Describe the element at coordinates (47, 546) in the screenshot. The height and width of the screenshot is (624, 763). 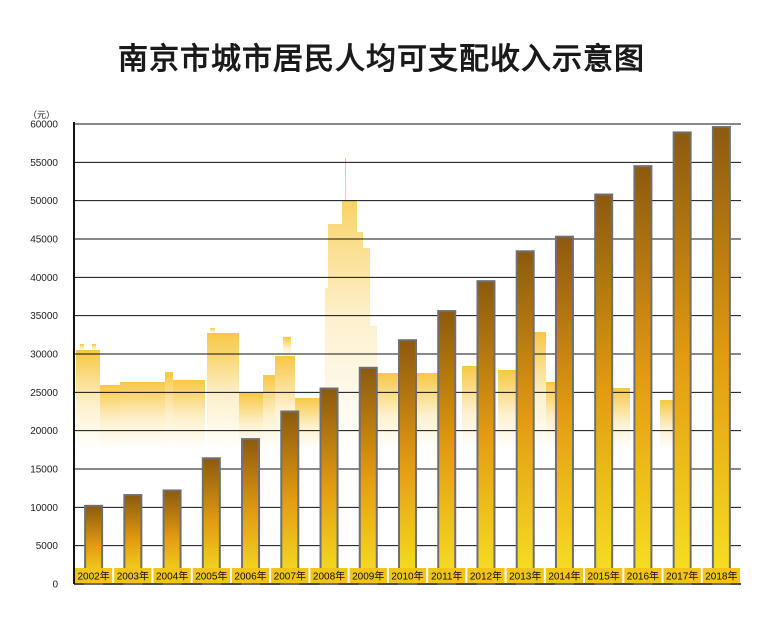
I see `y-tick-label: 5000` at that location.